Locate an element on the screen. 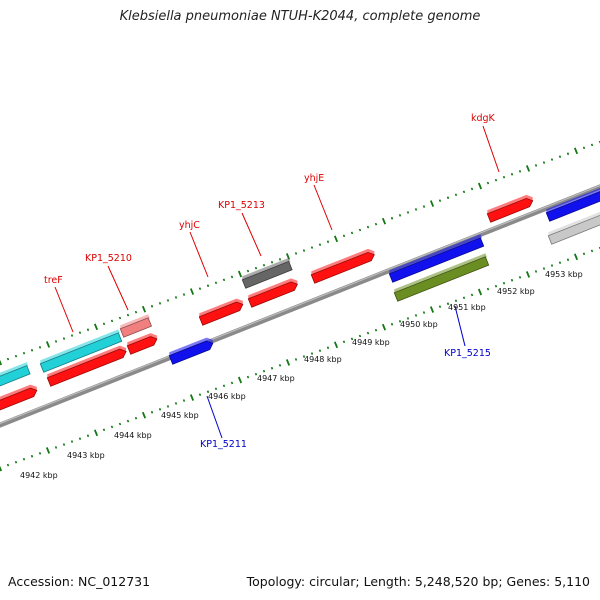 The image size is (600, 600). tick-label: 4944 kbp is located at coordinates (133, 435).